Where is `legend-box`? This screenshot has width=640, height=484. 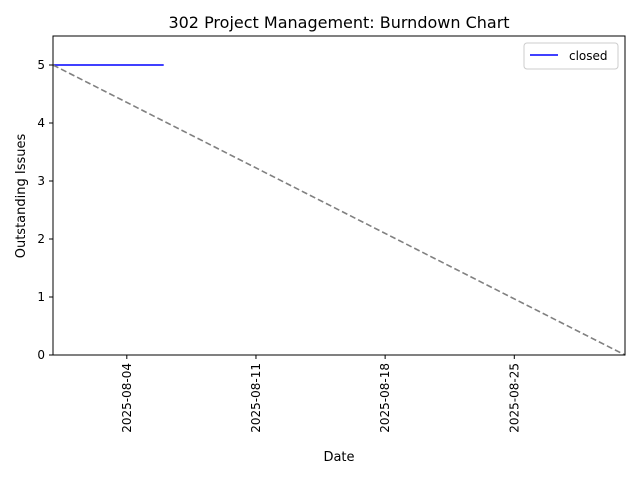
legend-box is located at coordinates (571, 56).